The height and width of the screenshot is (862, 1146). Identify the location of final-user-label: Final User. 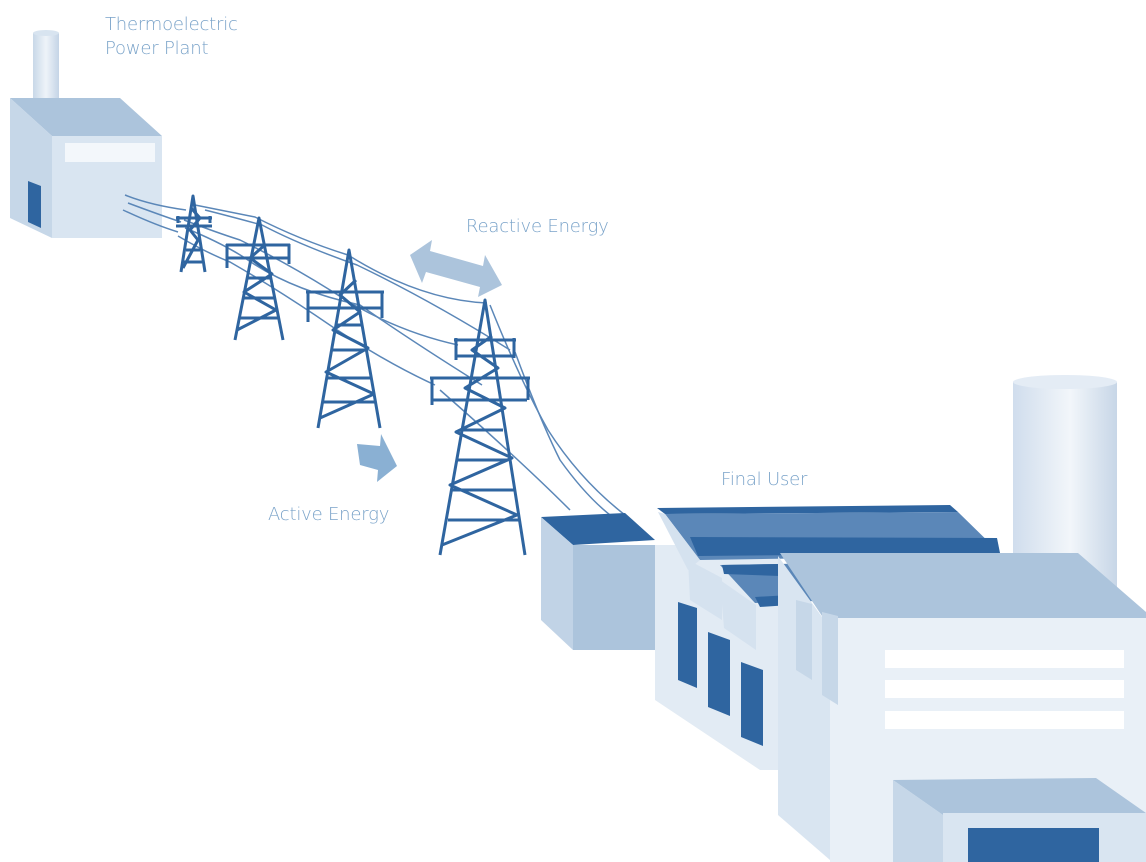
(764, 479).